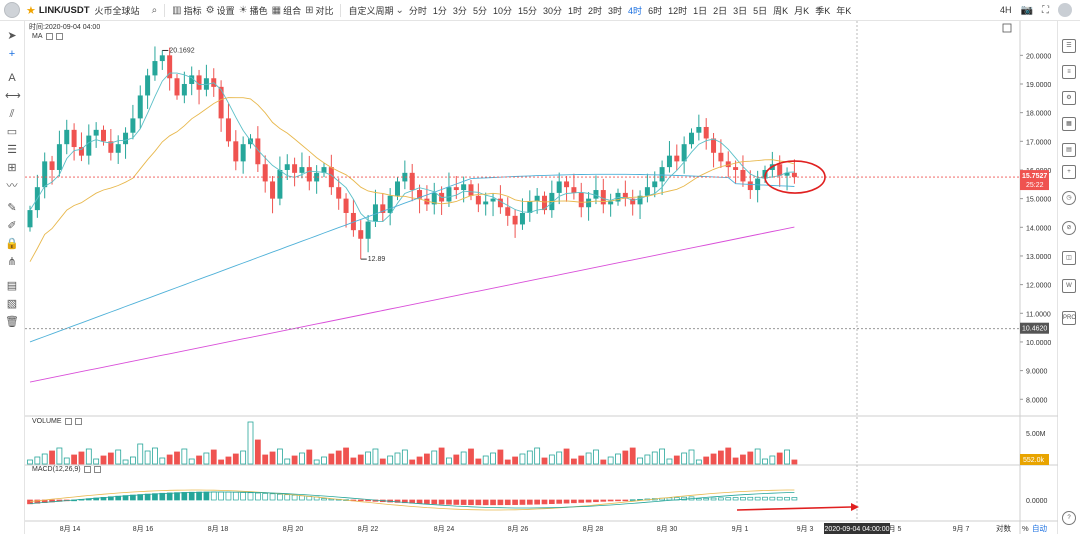  What do you see at coordinates (527, 10) in the screenshot?
I see `period-5: 15分` at bounding box center [527, 10].